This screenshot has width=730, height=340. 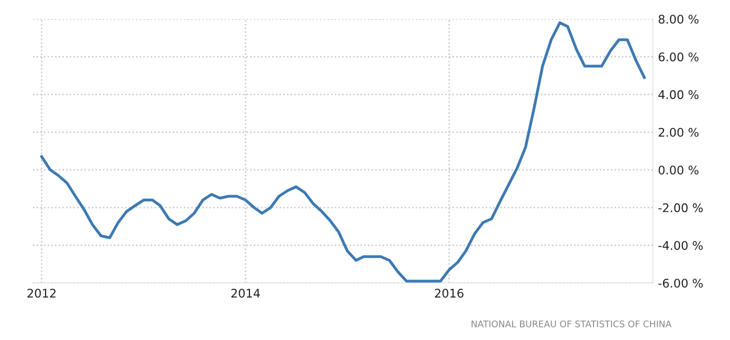 I want to click on y-tick-label: 0.00 %, so click(x=678, y=170).